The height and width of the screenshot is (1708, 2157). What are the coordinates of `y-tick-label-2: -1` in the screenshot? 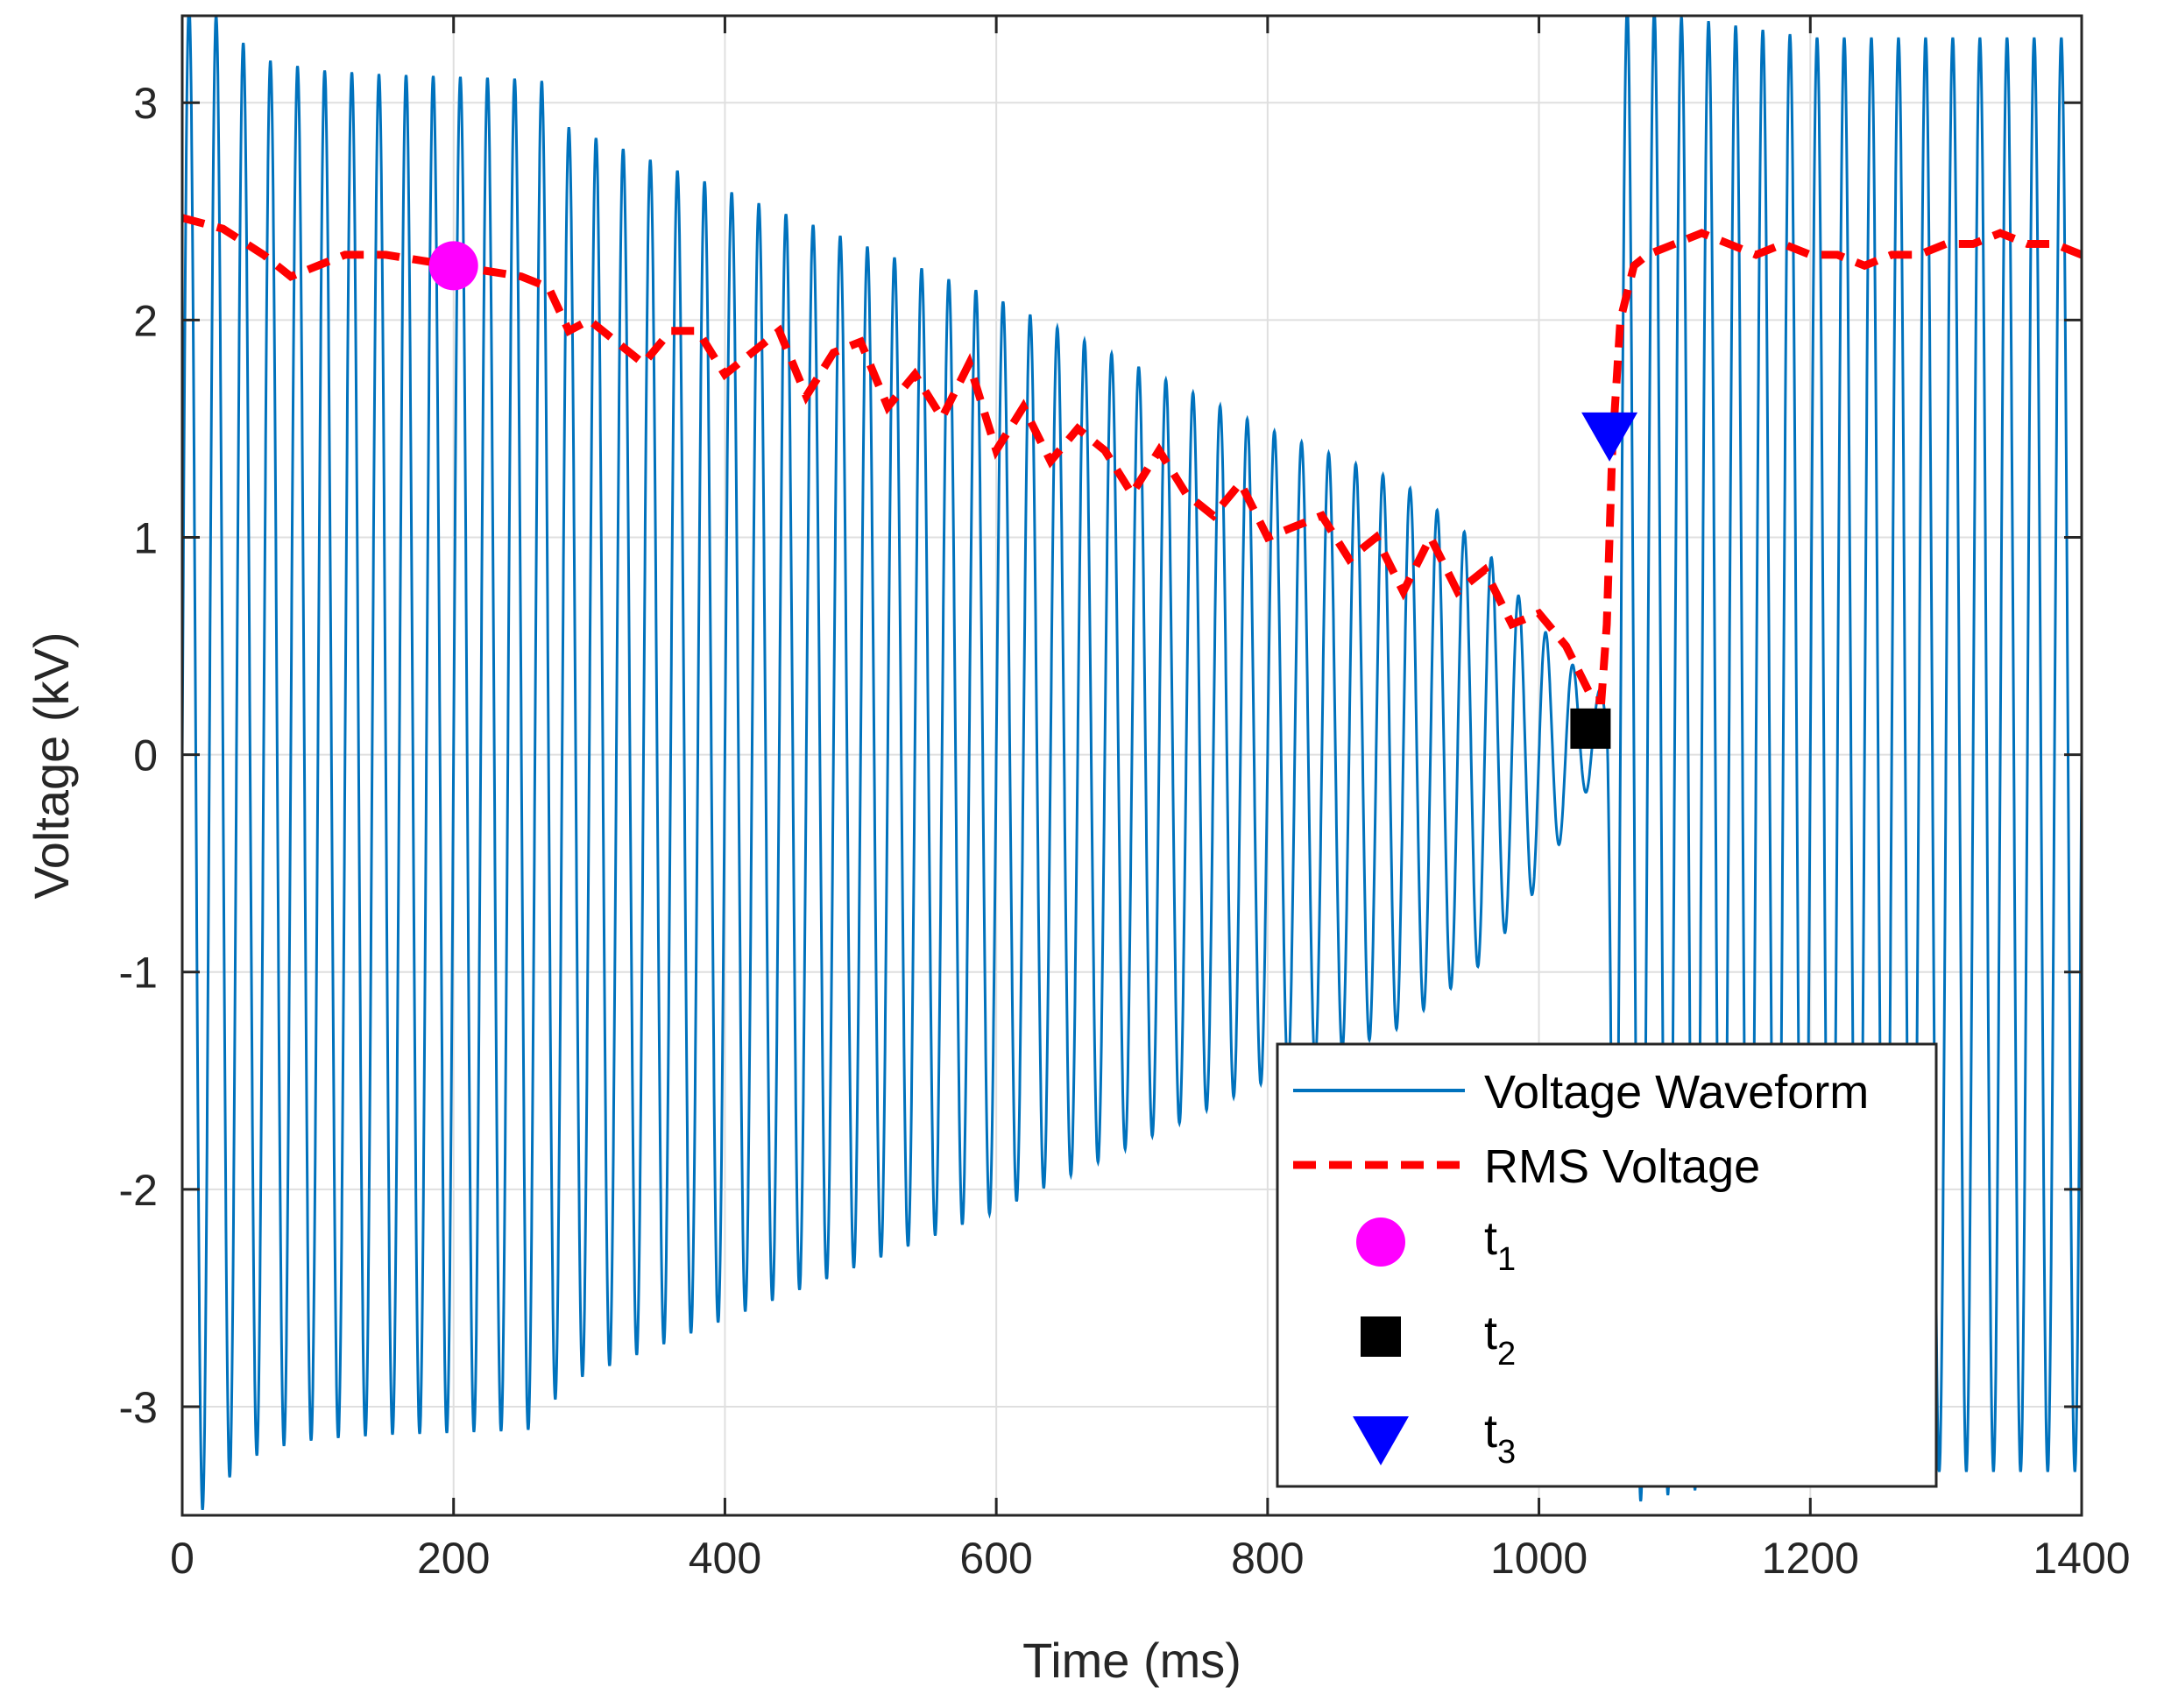 It's located at (138, 973).